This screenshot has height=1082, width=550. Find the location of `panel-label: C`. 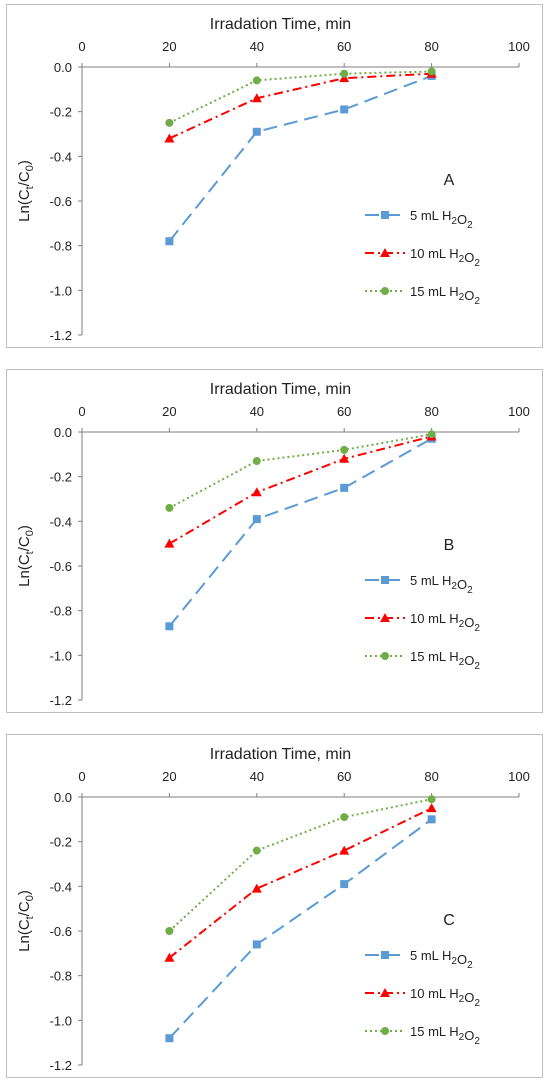

panel-label: C is located at coordinates (449, 920).